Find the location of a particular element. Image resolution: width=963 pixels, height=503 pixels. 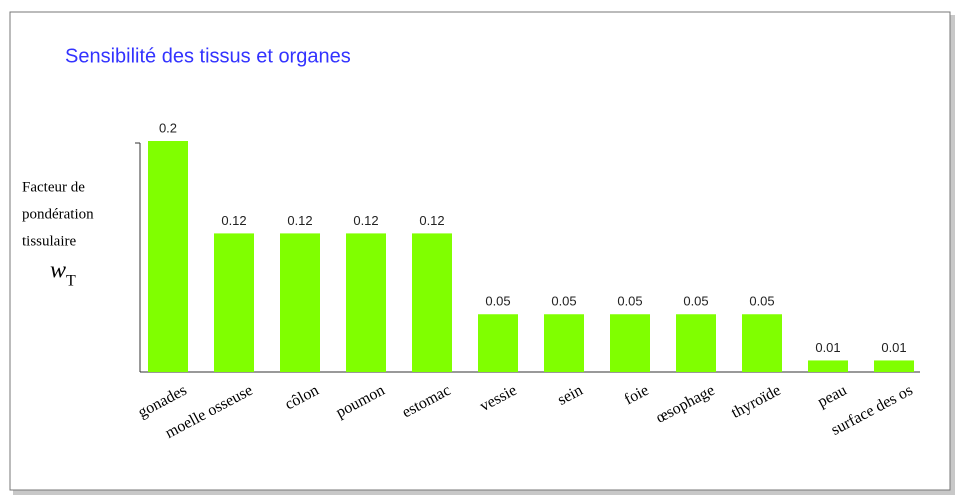

y-axis-label-line: tissulaire is located at coordinates (49, 241).